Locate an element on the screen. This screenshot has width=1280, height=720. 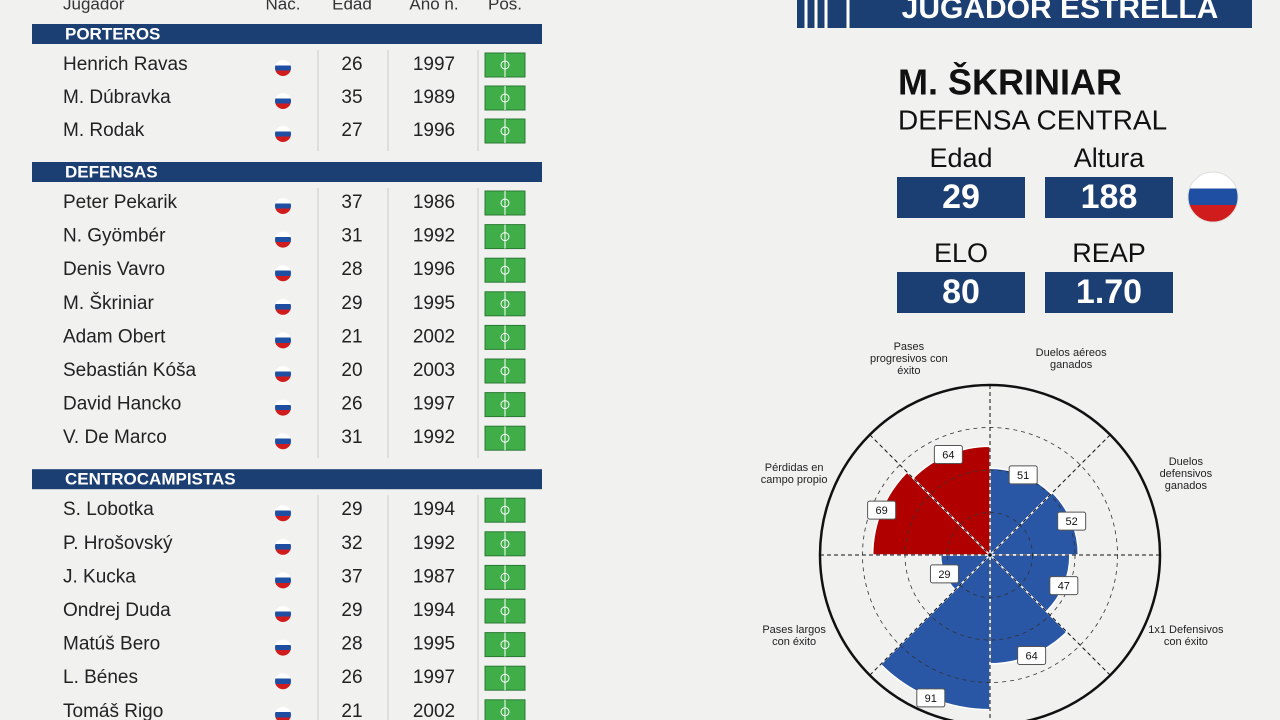
column-header: Año n. is located at coordinates (433, 6).